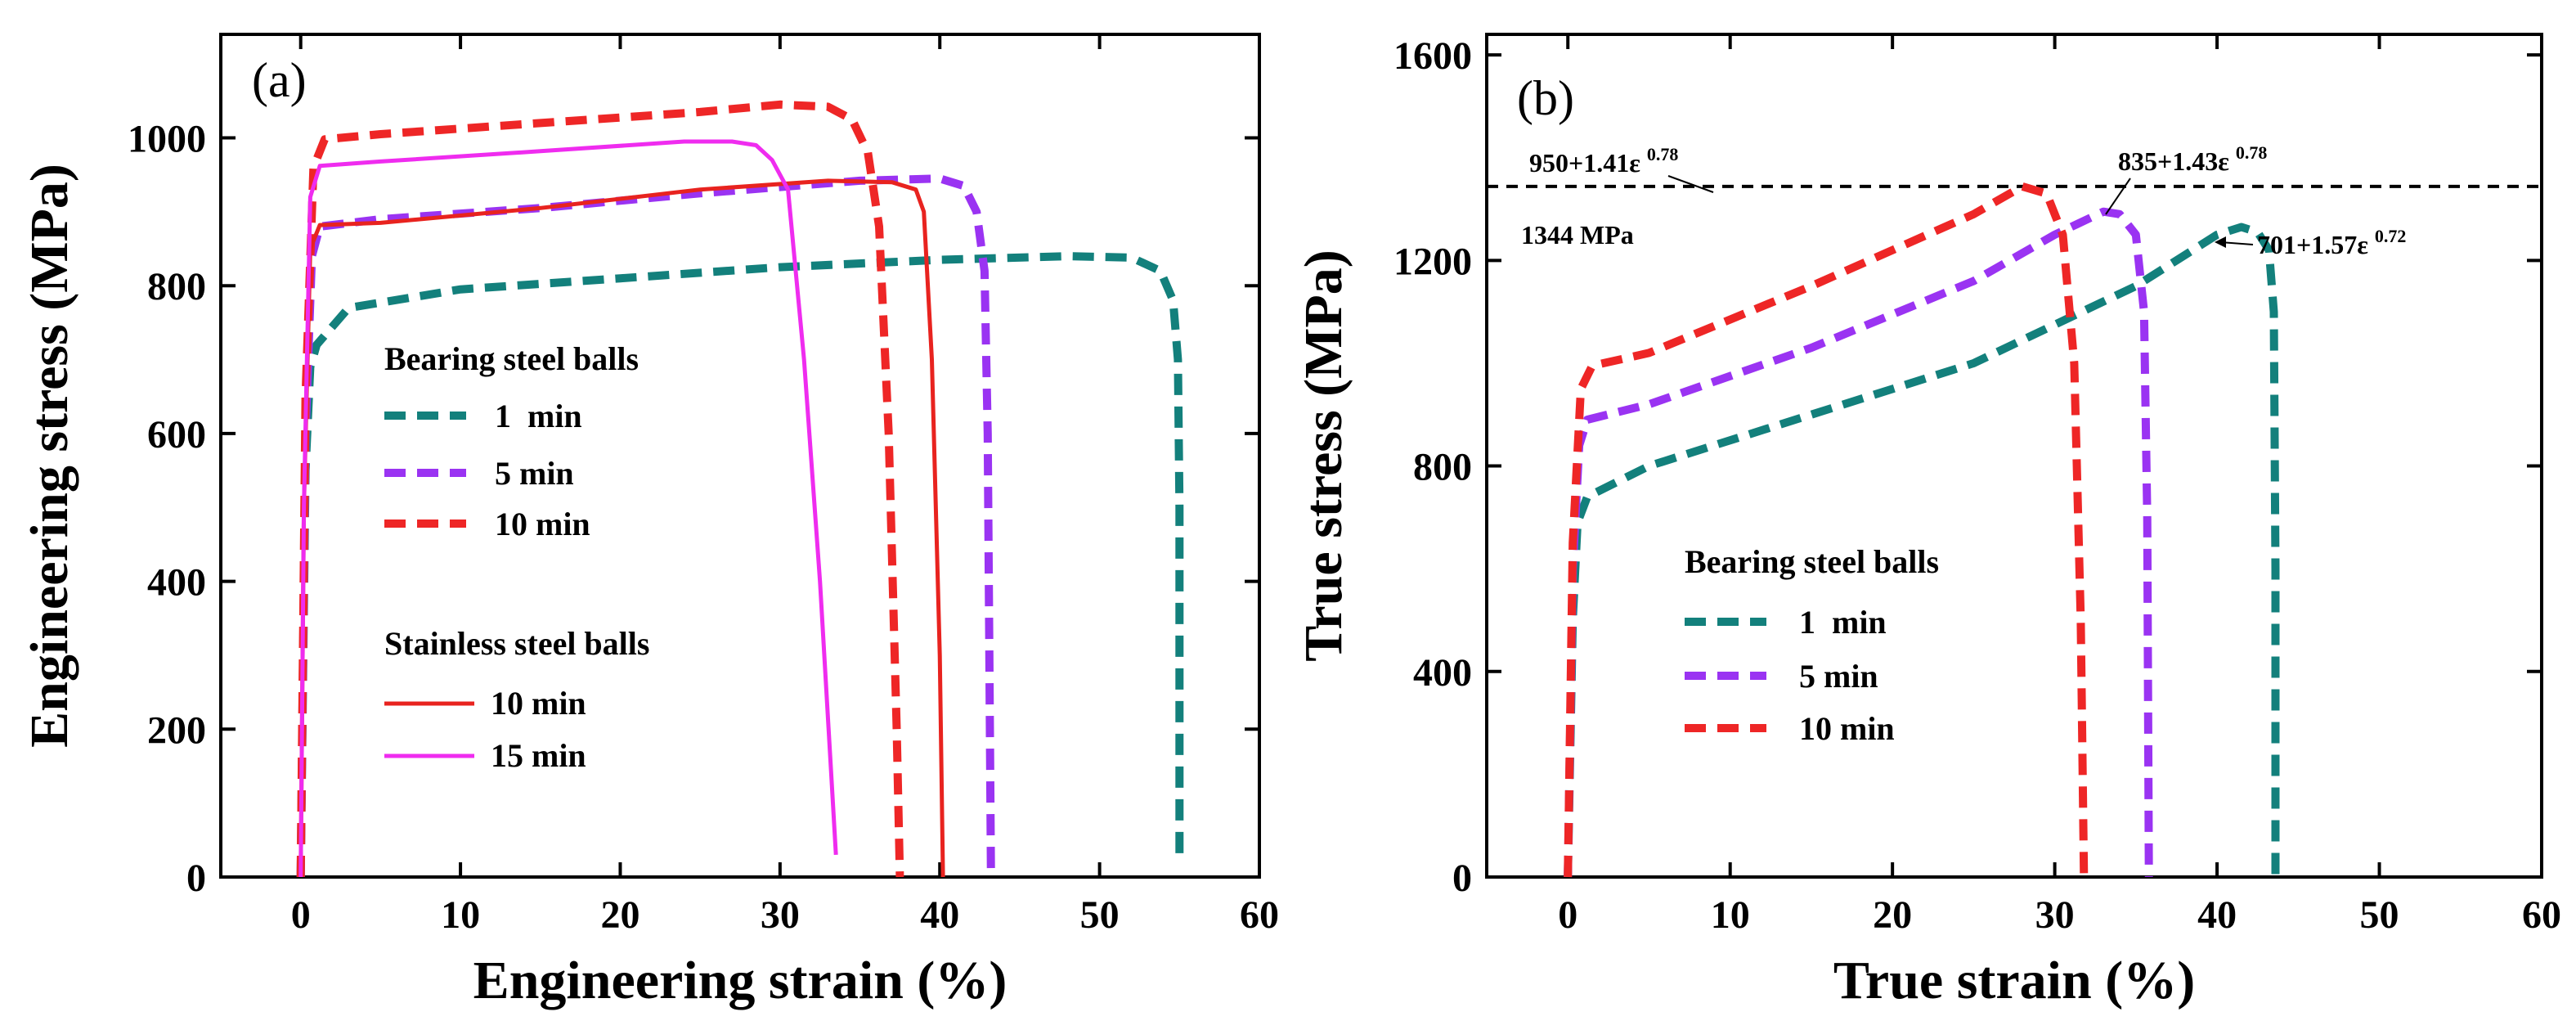 This screenshot has height=1030, width=2576. What do you see at coordinates (1567, 915) in the screenshot?
I see `panel-b-x-tick-label: 0` at bounding box center [1567, 915].